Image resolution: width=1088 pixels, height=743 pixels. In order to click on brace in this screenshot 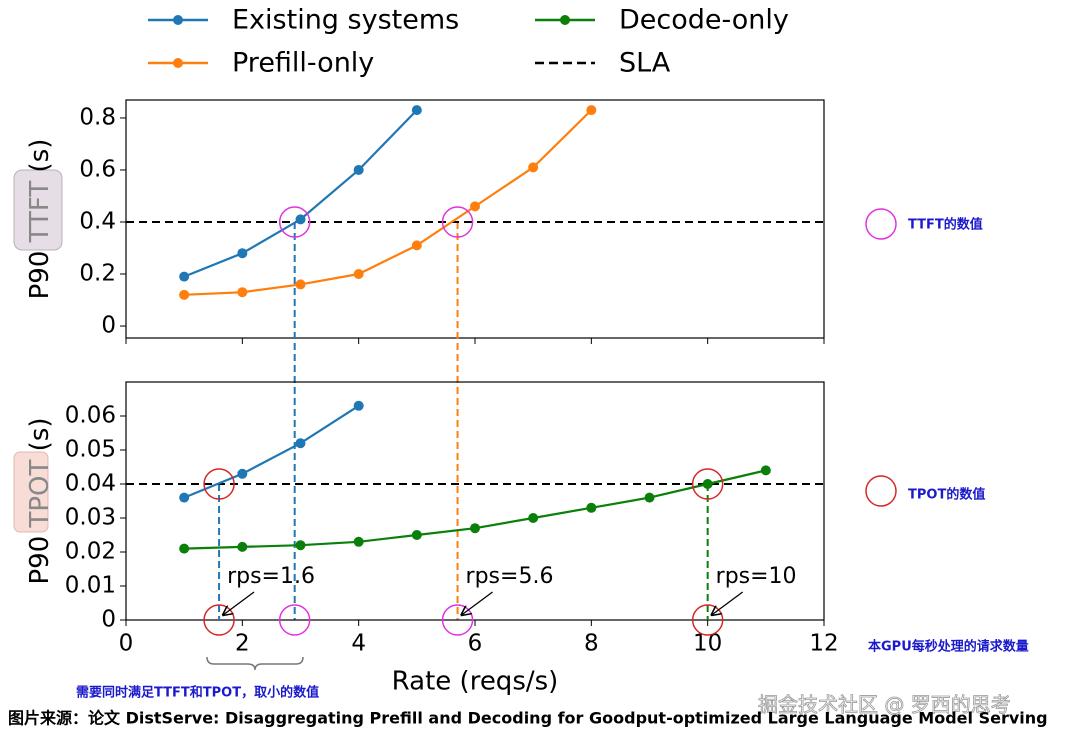, I will do `click(255, 663)`.